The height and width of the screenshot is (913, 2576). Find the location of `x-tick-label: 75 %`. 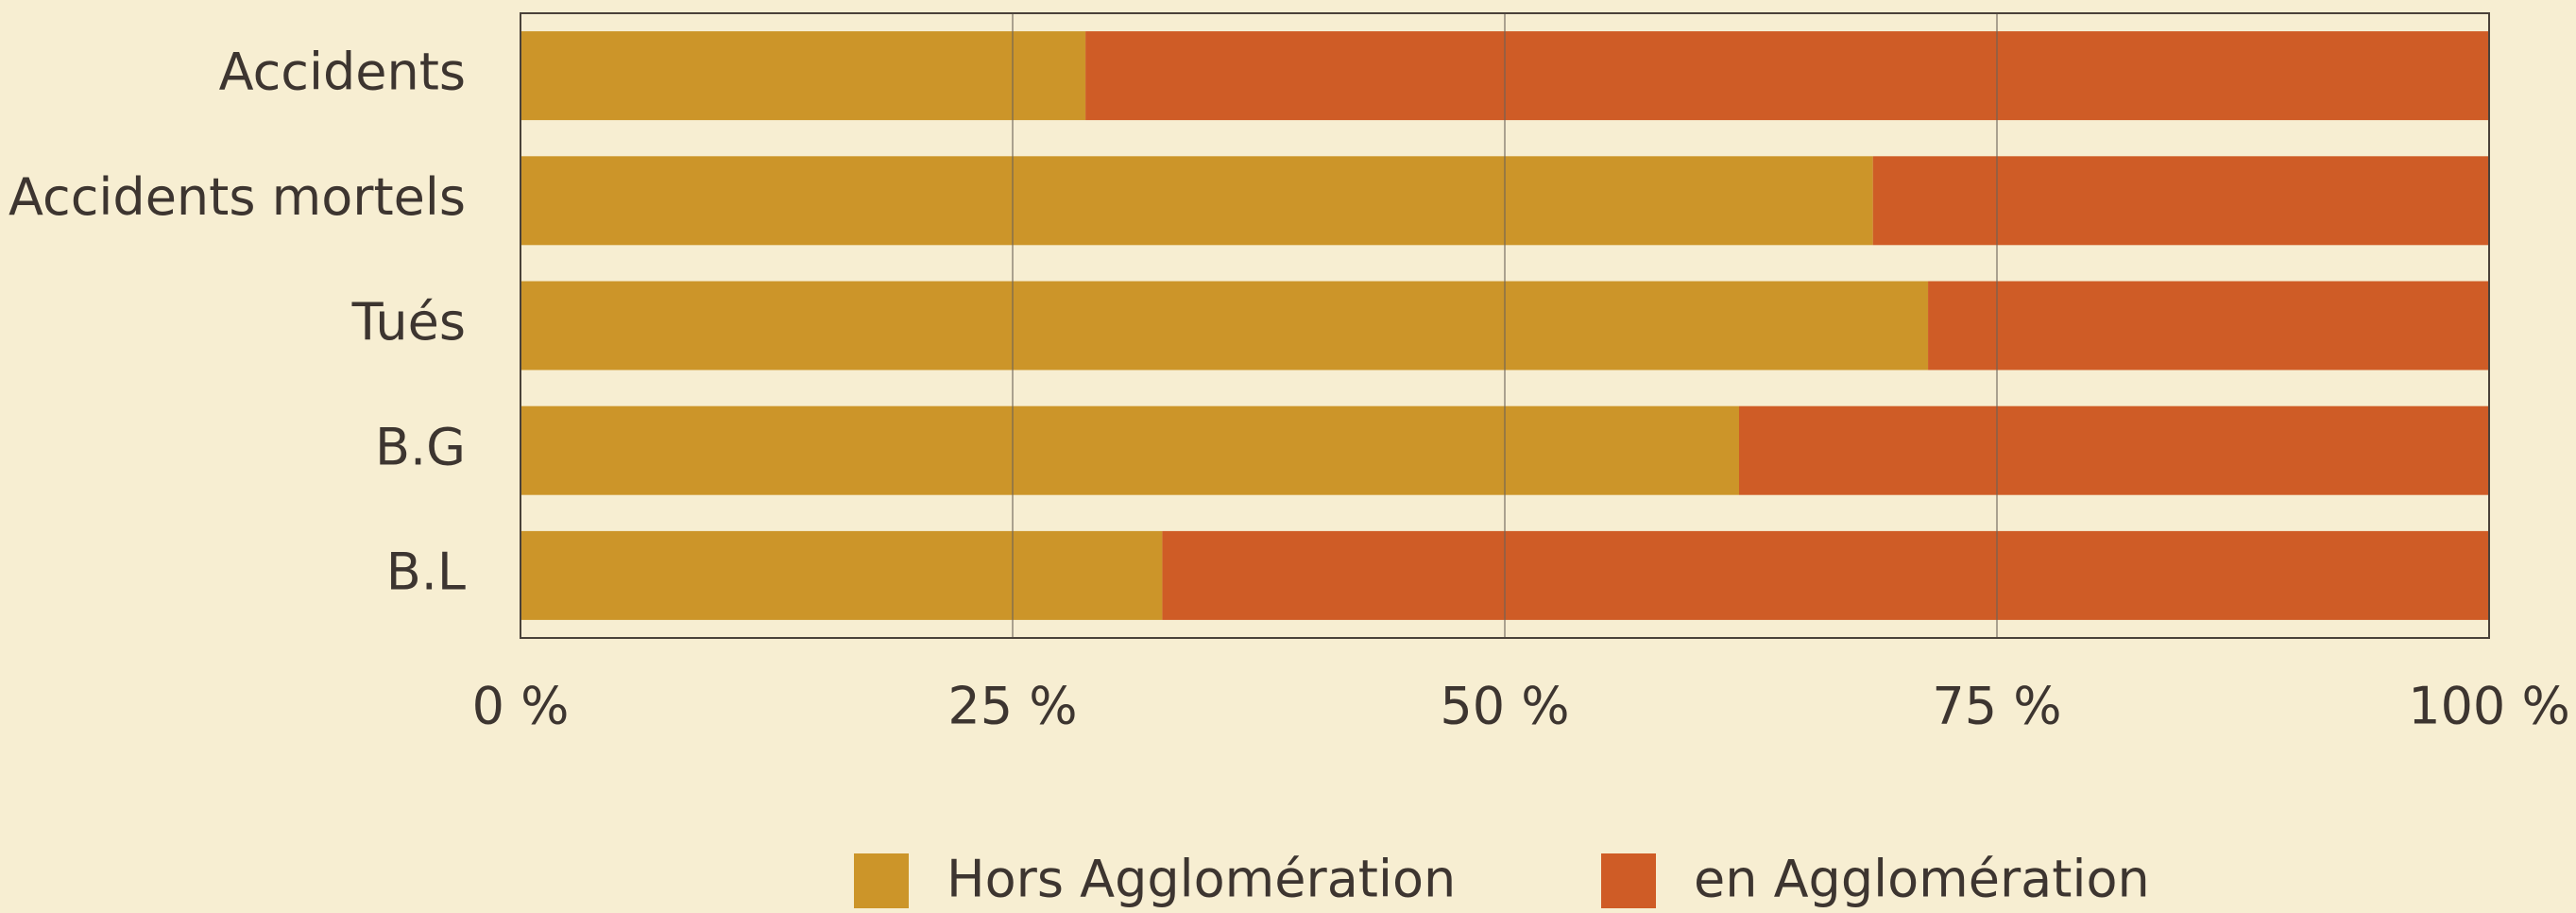

x-tick-label: 75 % is located at coordinates (1997, 706).